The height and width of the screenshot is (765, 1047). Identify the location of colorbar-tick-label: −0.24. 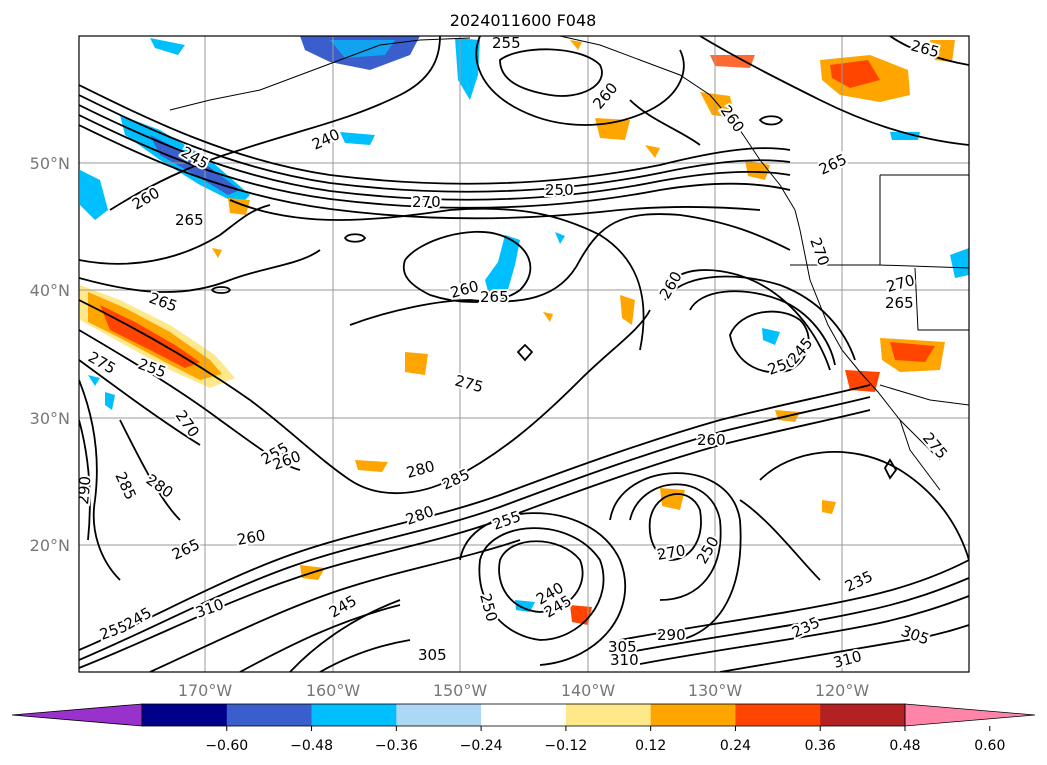
(481, 746).